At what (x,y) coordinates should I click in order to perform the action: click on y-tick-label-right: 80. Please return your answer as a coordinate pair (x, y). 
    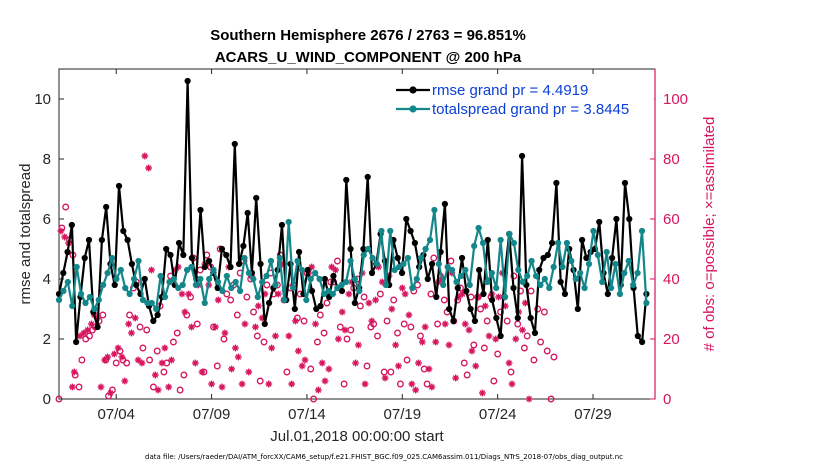
    Looking at the image, I should click on (671, 159).